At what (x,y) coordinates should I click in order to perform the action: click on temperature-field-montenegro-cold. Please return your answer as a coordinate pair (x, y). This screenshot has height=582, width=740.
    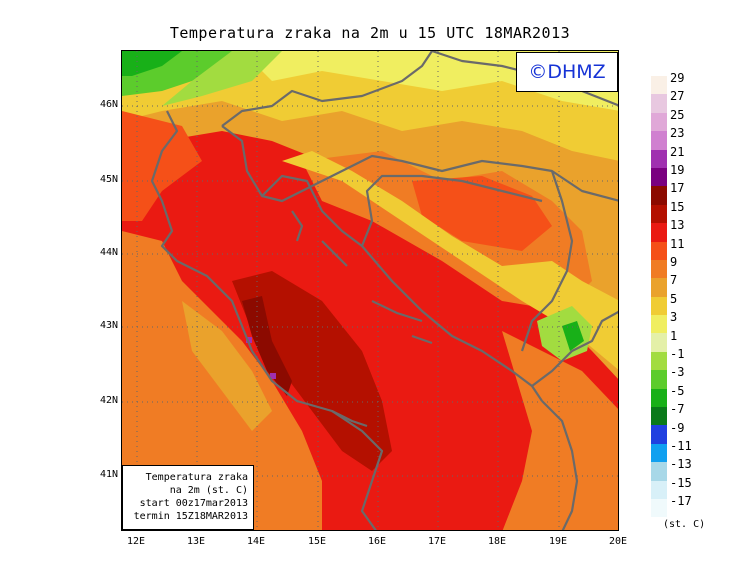
    Looking at the image, I should click on (573, 336).